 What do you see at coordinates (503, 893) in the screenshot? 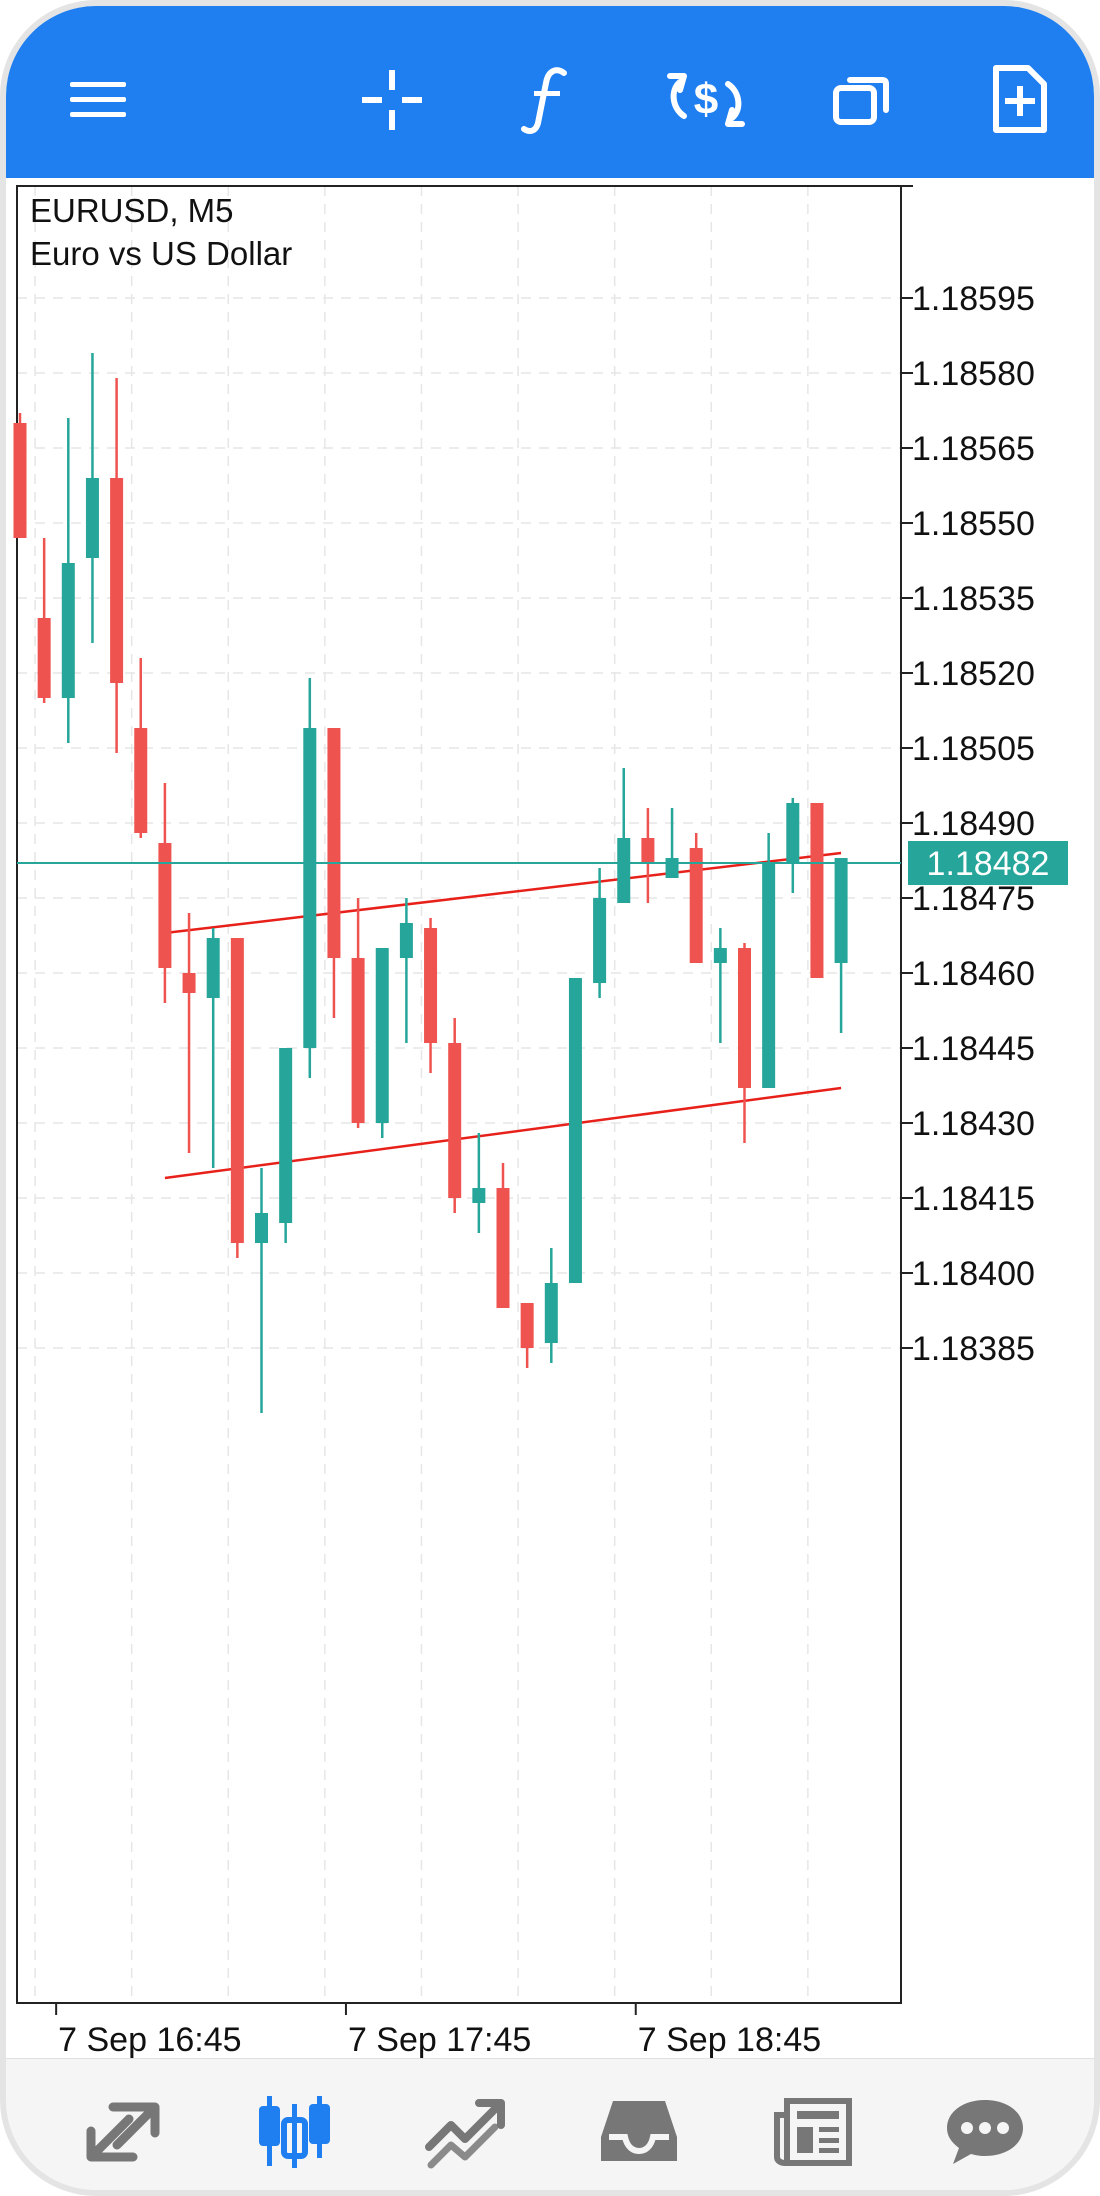
I see `trendline` at bounding box center [503, 893].